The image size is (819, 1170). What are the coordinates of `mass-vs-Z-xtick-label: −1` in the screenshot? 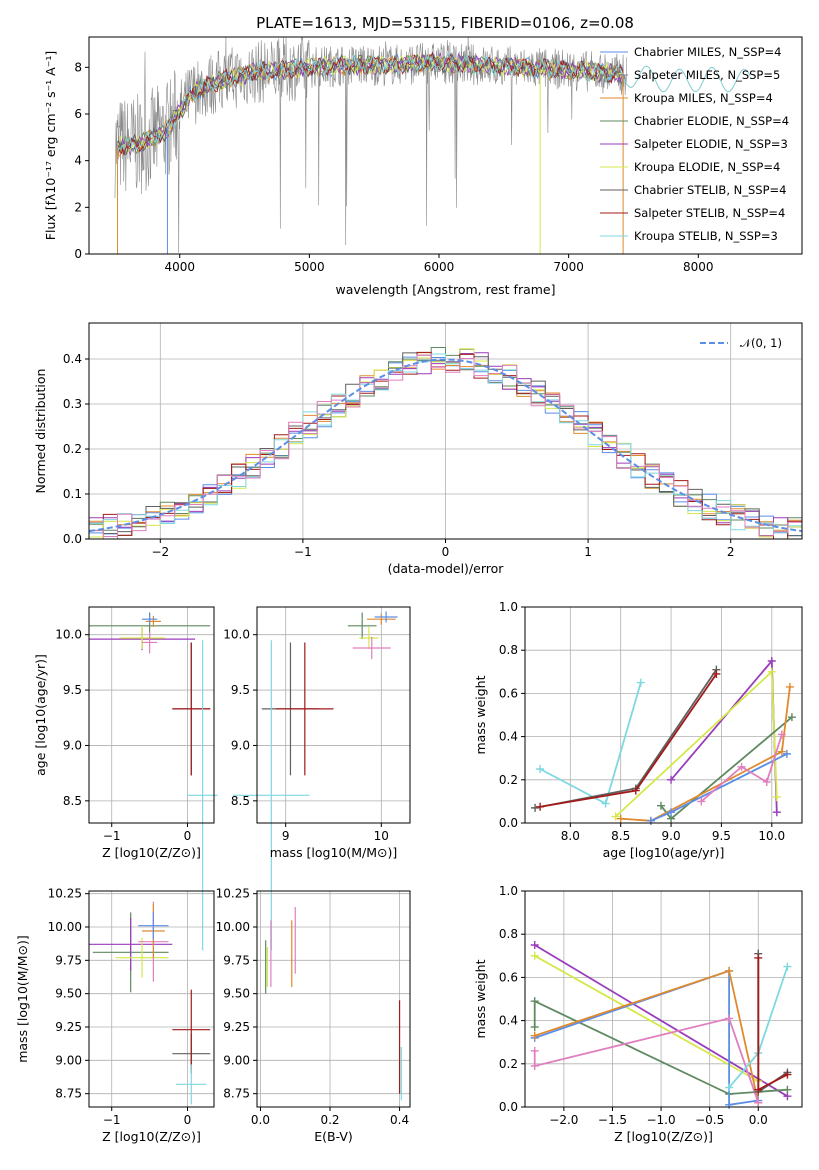 It's located at (112, 1120).